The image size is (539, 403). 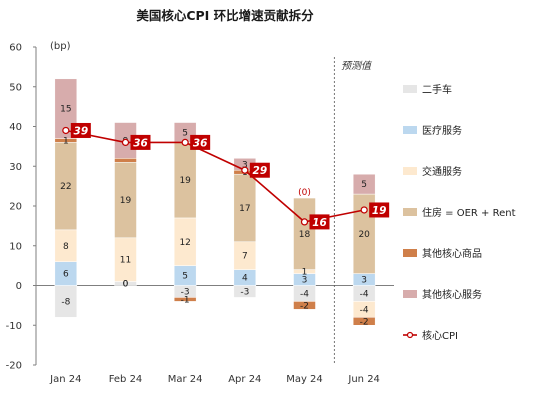 I want to click on legend-label: 交通服务, so click(x=442, y=171).